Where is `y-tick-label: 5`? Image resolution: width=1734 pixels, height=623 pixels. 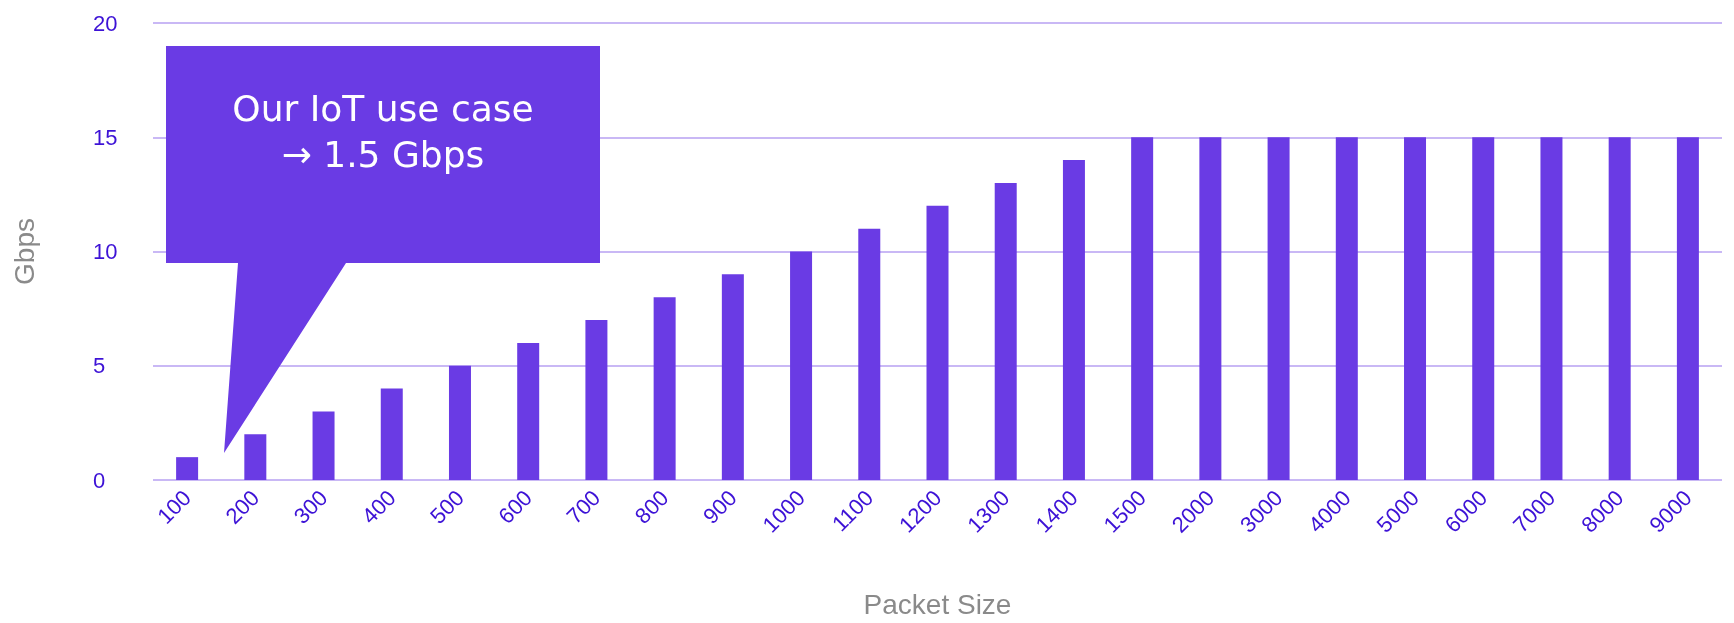
y-tick-label: 5 is located at coordinates (99, 366).